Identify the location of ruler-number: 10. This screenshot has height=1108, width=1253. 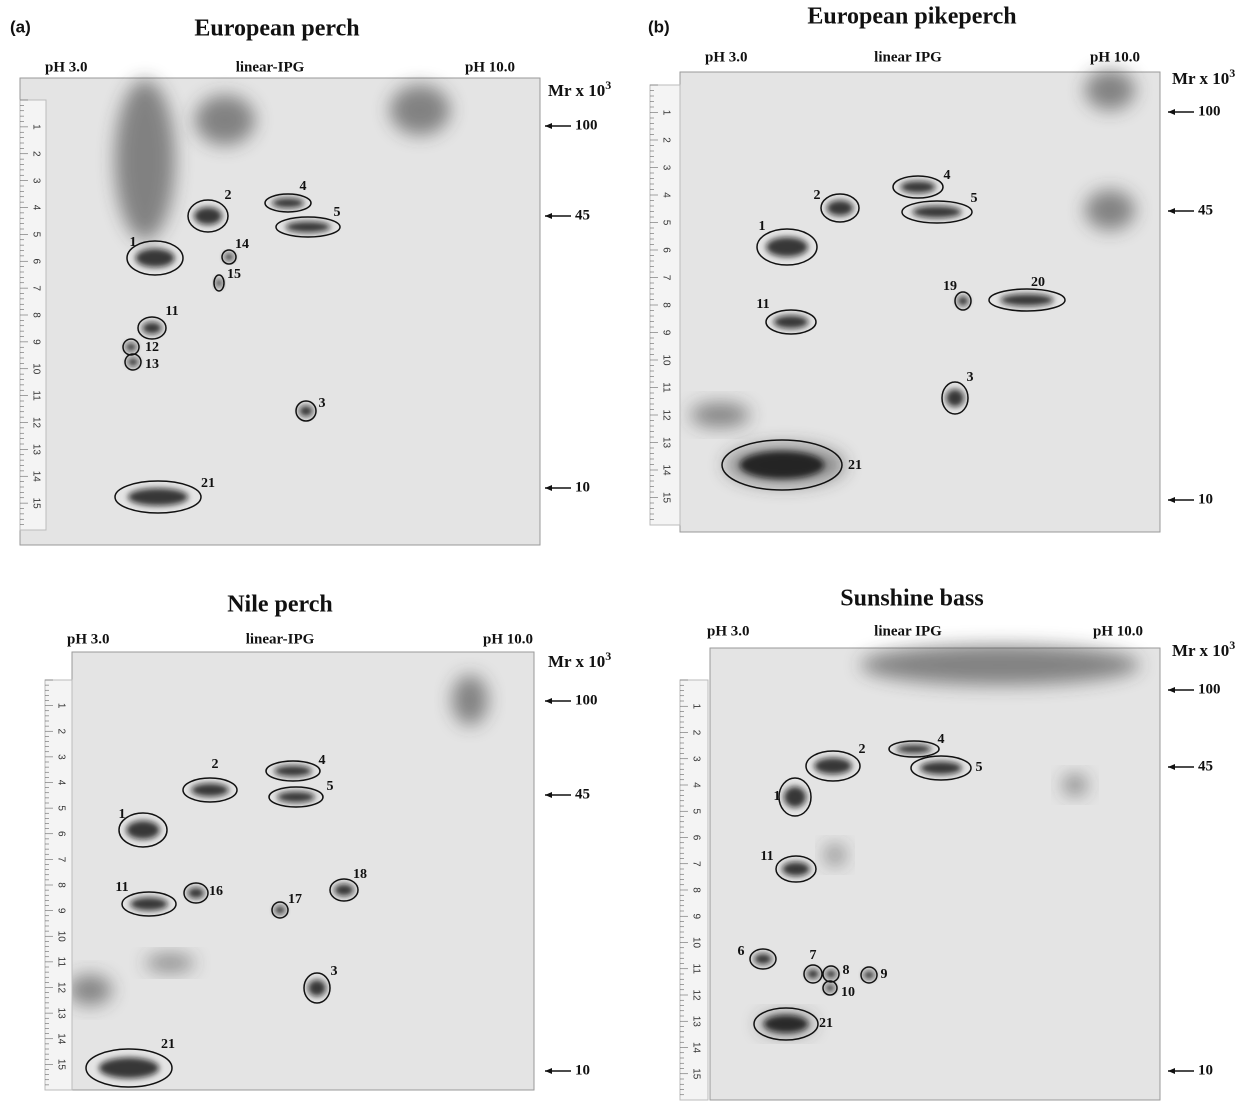
(60, 937).